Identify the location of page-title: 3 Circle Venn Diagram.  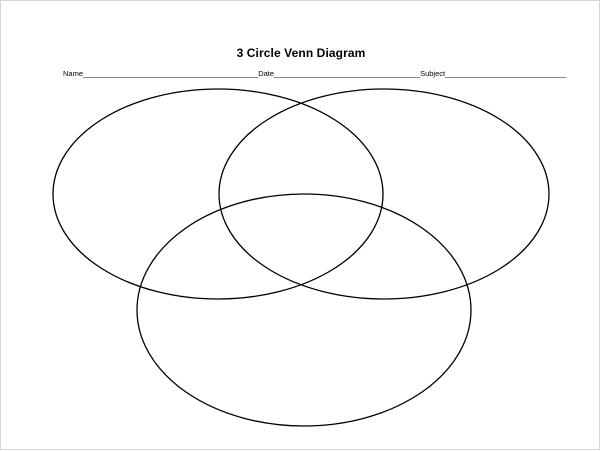
(301, 53).